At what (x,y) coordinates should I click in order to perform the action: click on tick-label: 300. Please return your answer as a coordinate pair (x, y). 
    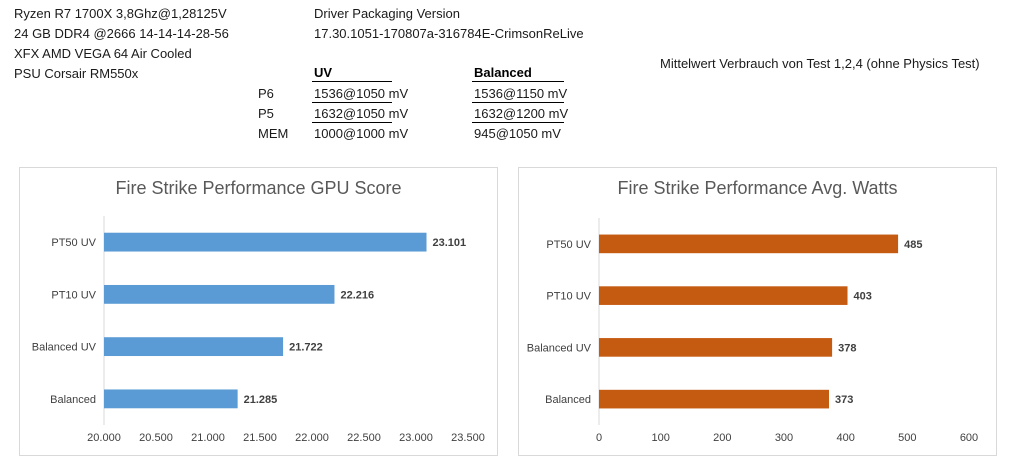
    Looking at the image, I should click on (784, 438).